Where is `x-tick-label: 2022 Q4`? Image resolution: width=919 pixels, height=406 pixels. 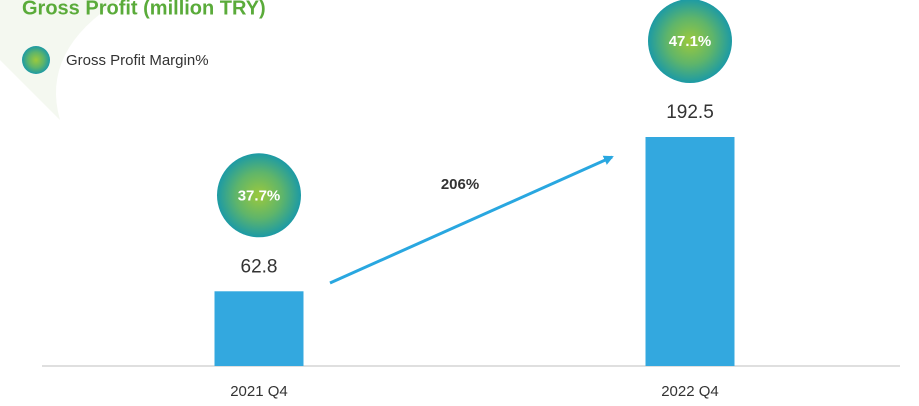 x-tick-label: 2022 Q4 is located at coordinates (690, 391).